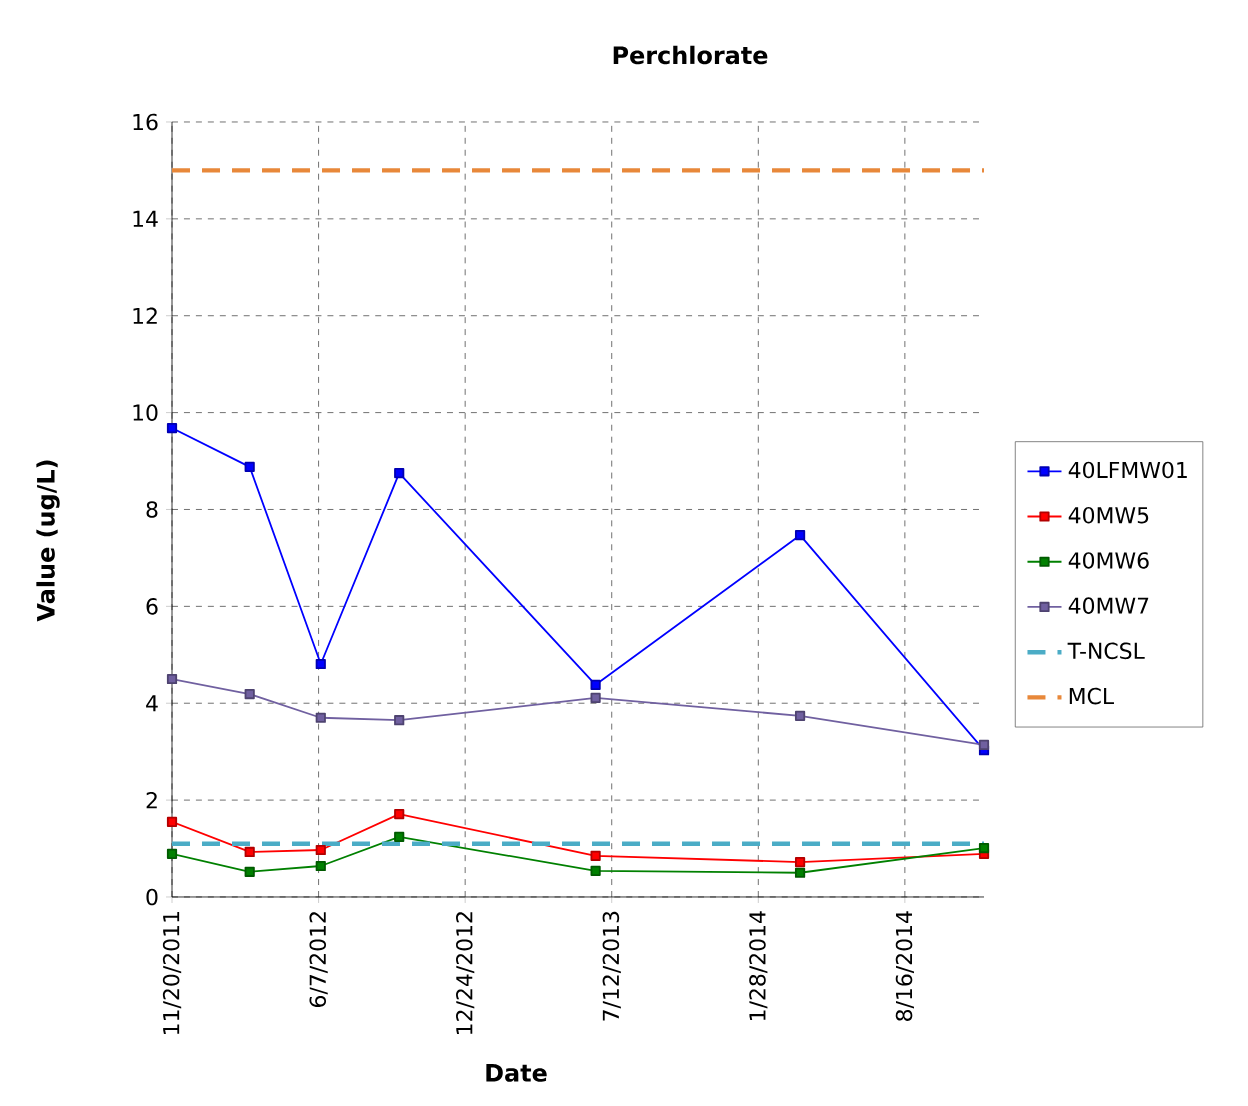 The image size is (1248, 1106). What do you see at coordinates (145, 218) in the screenshot?
I see `y-tick-label: 14` at bounding box center [145, 218].